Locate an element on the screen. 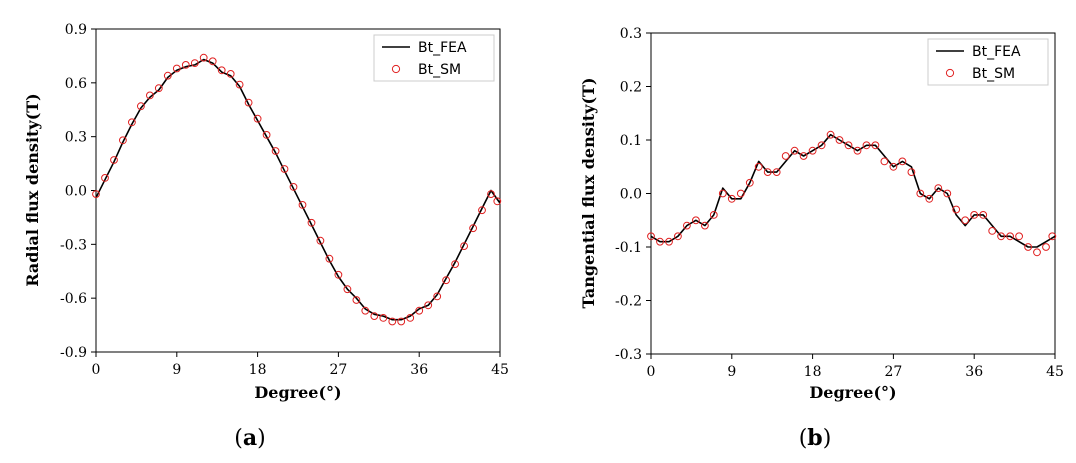  y-tick-label: -0.6 is located at coordinates (73, 299).